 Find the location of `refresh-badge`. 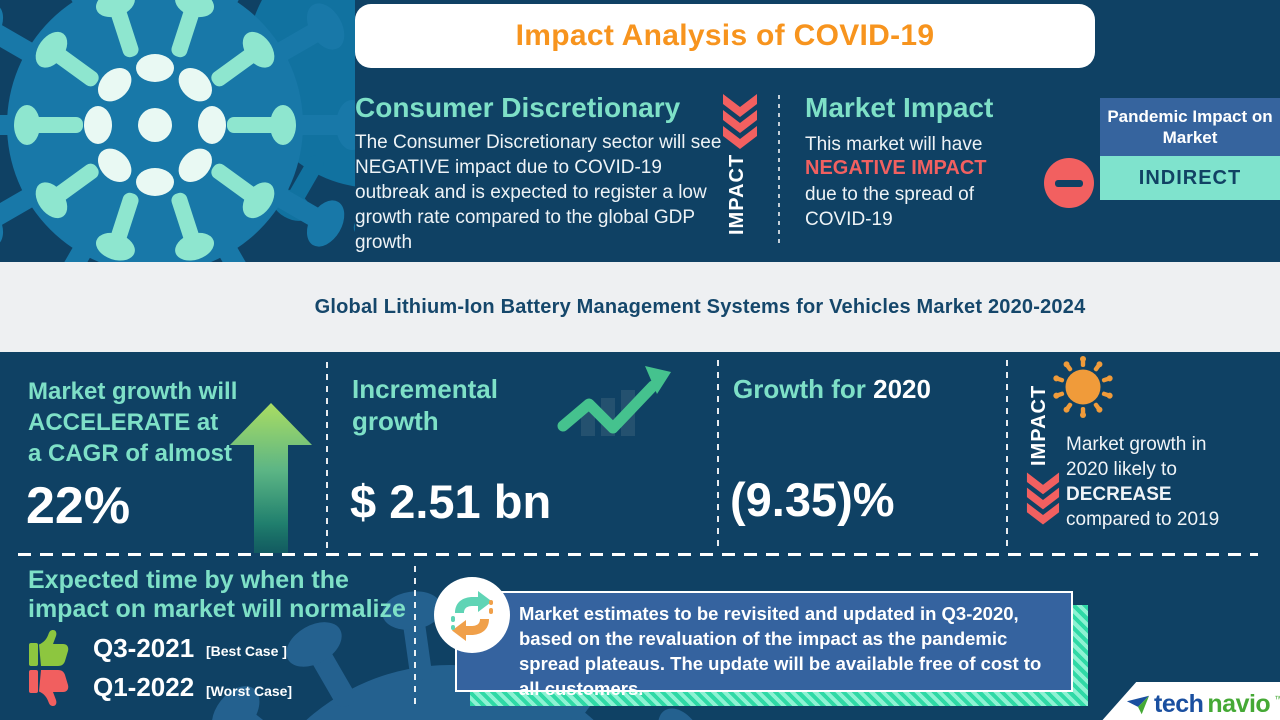

refresh-badge is located at coordinates (472, 615).